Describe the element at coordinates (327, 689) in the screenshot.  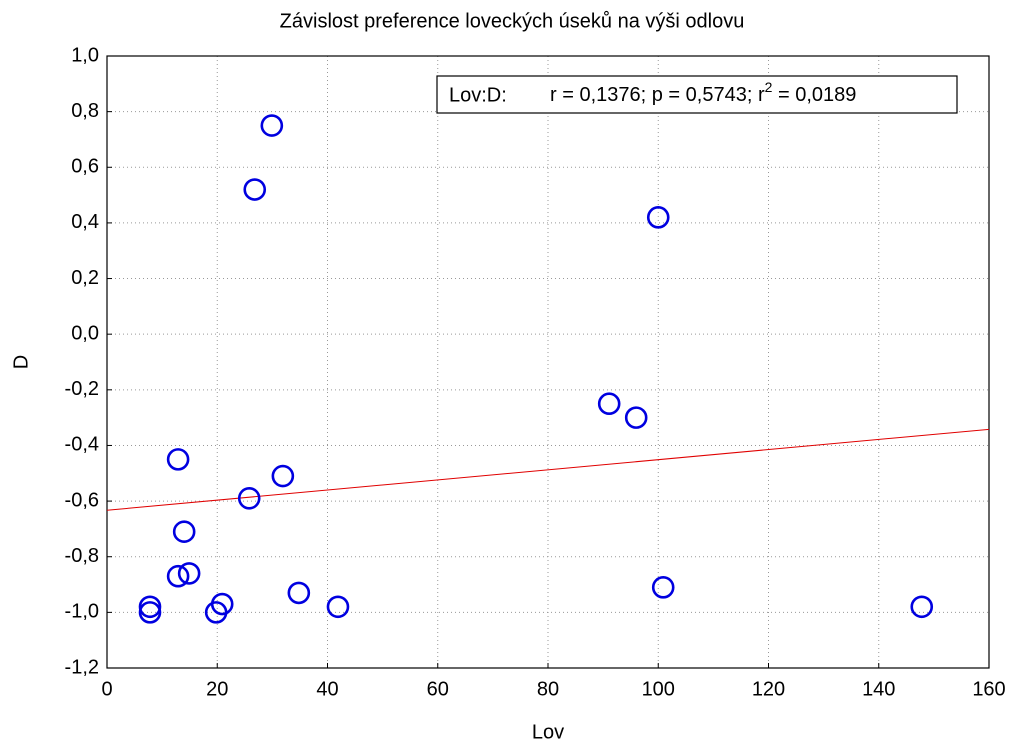
I see `x-tick-label: 40` at that location.